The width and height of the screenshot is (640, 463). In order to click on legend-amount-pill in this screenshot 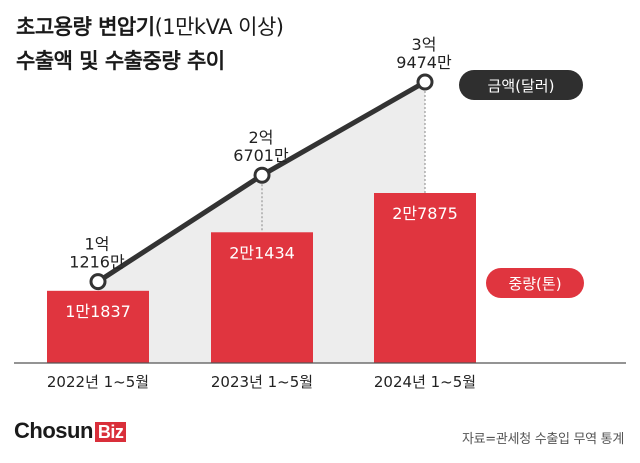, I will do `click(521, 85)`.